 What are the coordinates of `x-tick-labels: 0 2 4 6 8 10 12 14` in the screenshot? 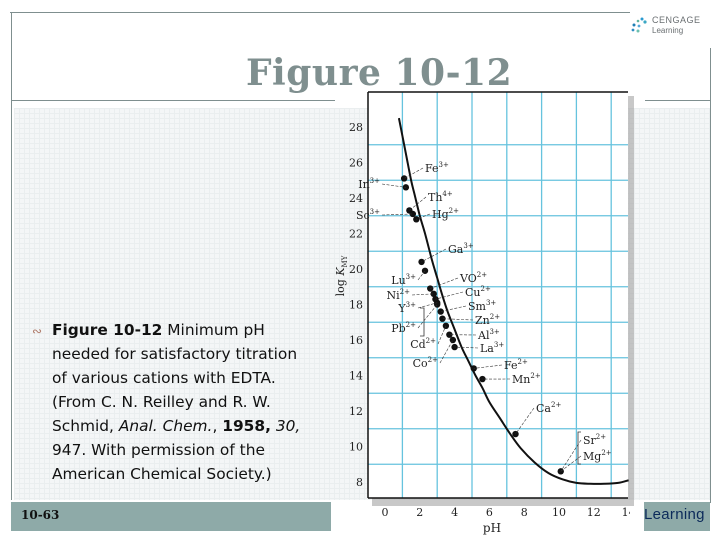 It's located at (506, 512).